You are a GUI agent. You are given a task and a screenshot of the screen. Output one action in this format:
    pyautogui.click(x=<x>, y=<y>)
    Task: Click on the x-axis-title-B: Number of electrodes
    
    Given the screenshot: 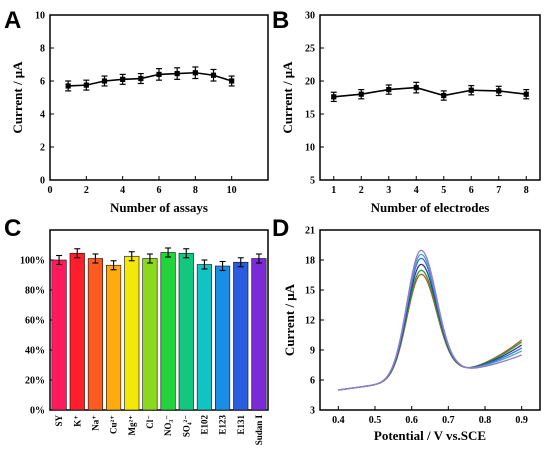 What is the action you would take?
    pyautogui.click(x=430, y=207)
    